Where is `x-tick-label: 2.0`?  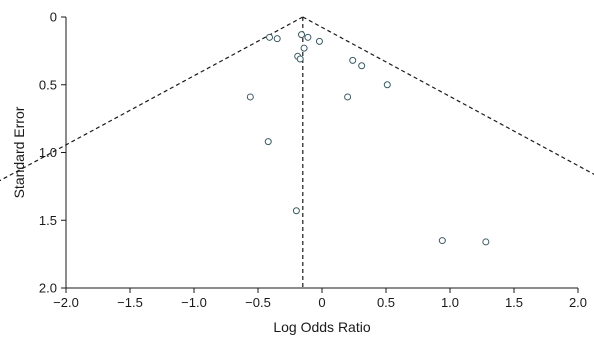
x-tick-label: 2.0 is located at coordinates (578, 302).